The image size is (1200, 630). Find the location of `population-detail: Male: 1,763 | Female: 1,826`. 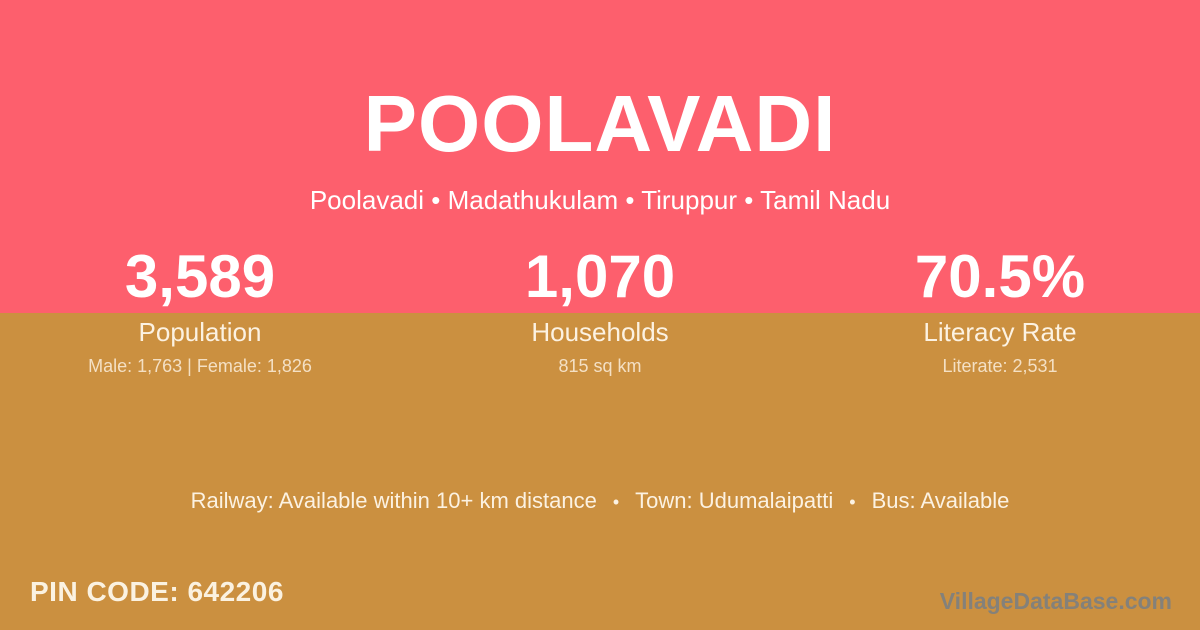

population-detail: Male: 1,763 | Female: 1,826 is located at coordinates (200, 366).